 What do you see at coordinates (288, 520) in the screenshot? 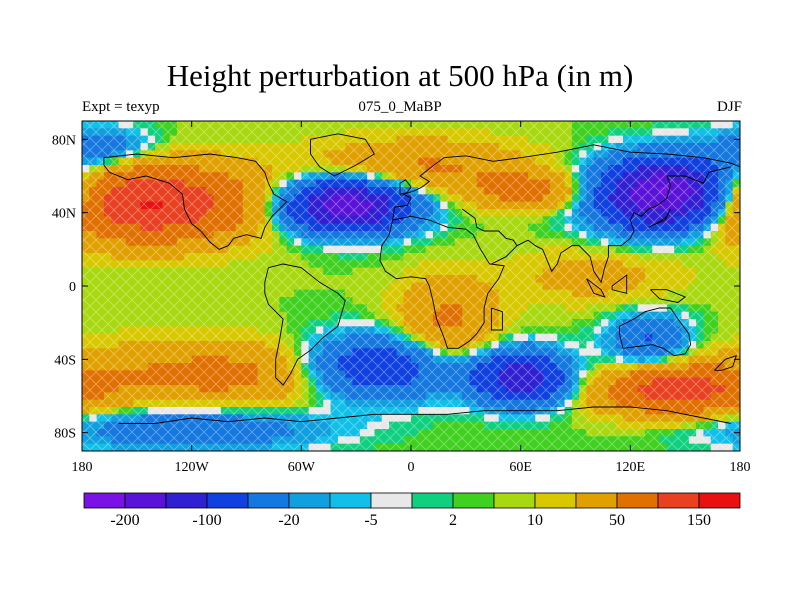
I see `colorbar-label: -20` at bounding box center [288, 520].